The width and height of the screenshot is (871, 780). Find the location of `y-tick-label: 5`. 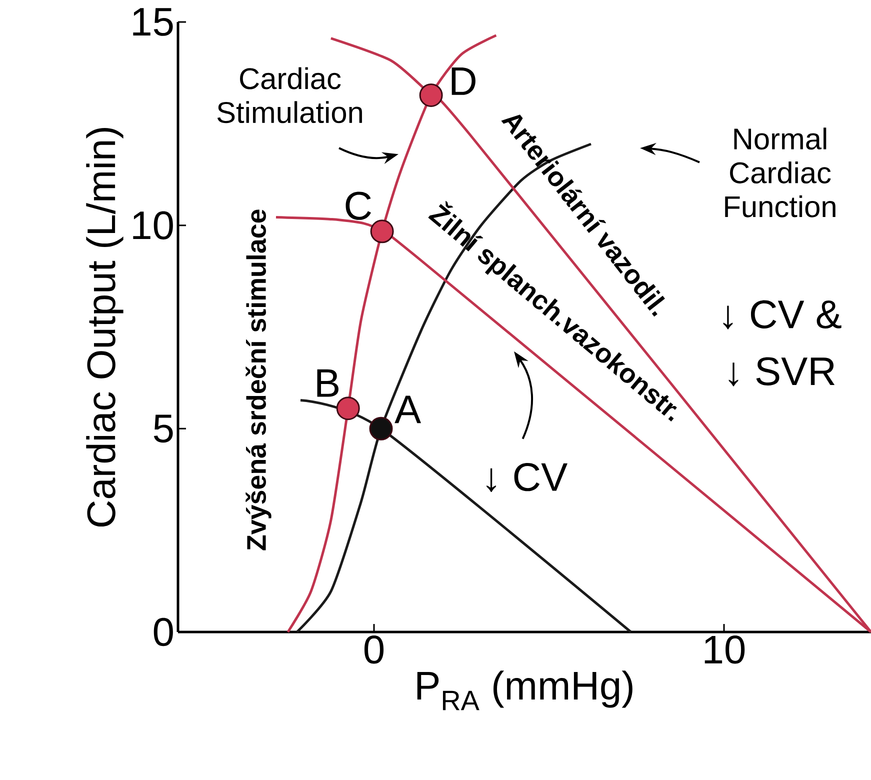

y-tick-label: 5 is located at coordinates (163, 428).